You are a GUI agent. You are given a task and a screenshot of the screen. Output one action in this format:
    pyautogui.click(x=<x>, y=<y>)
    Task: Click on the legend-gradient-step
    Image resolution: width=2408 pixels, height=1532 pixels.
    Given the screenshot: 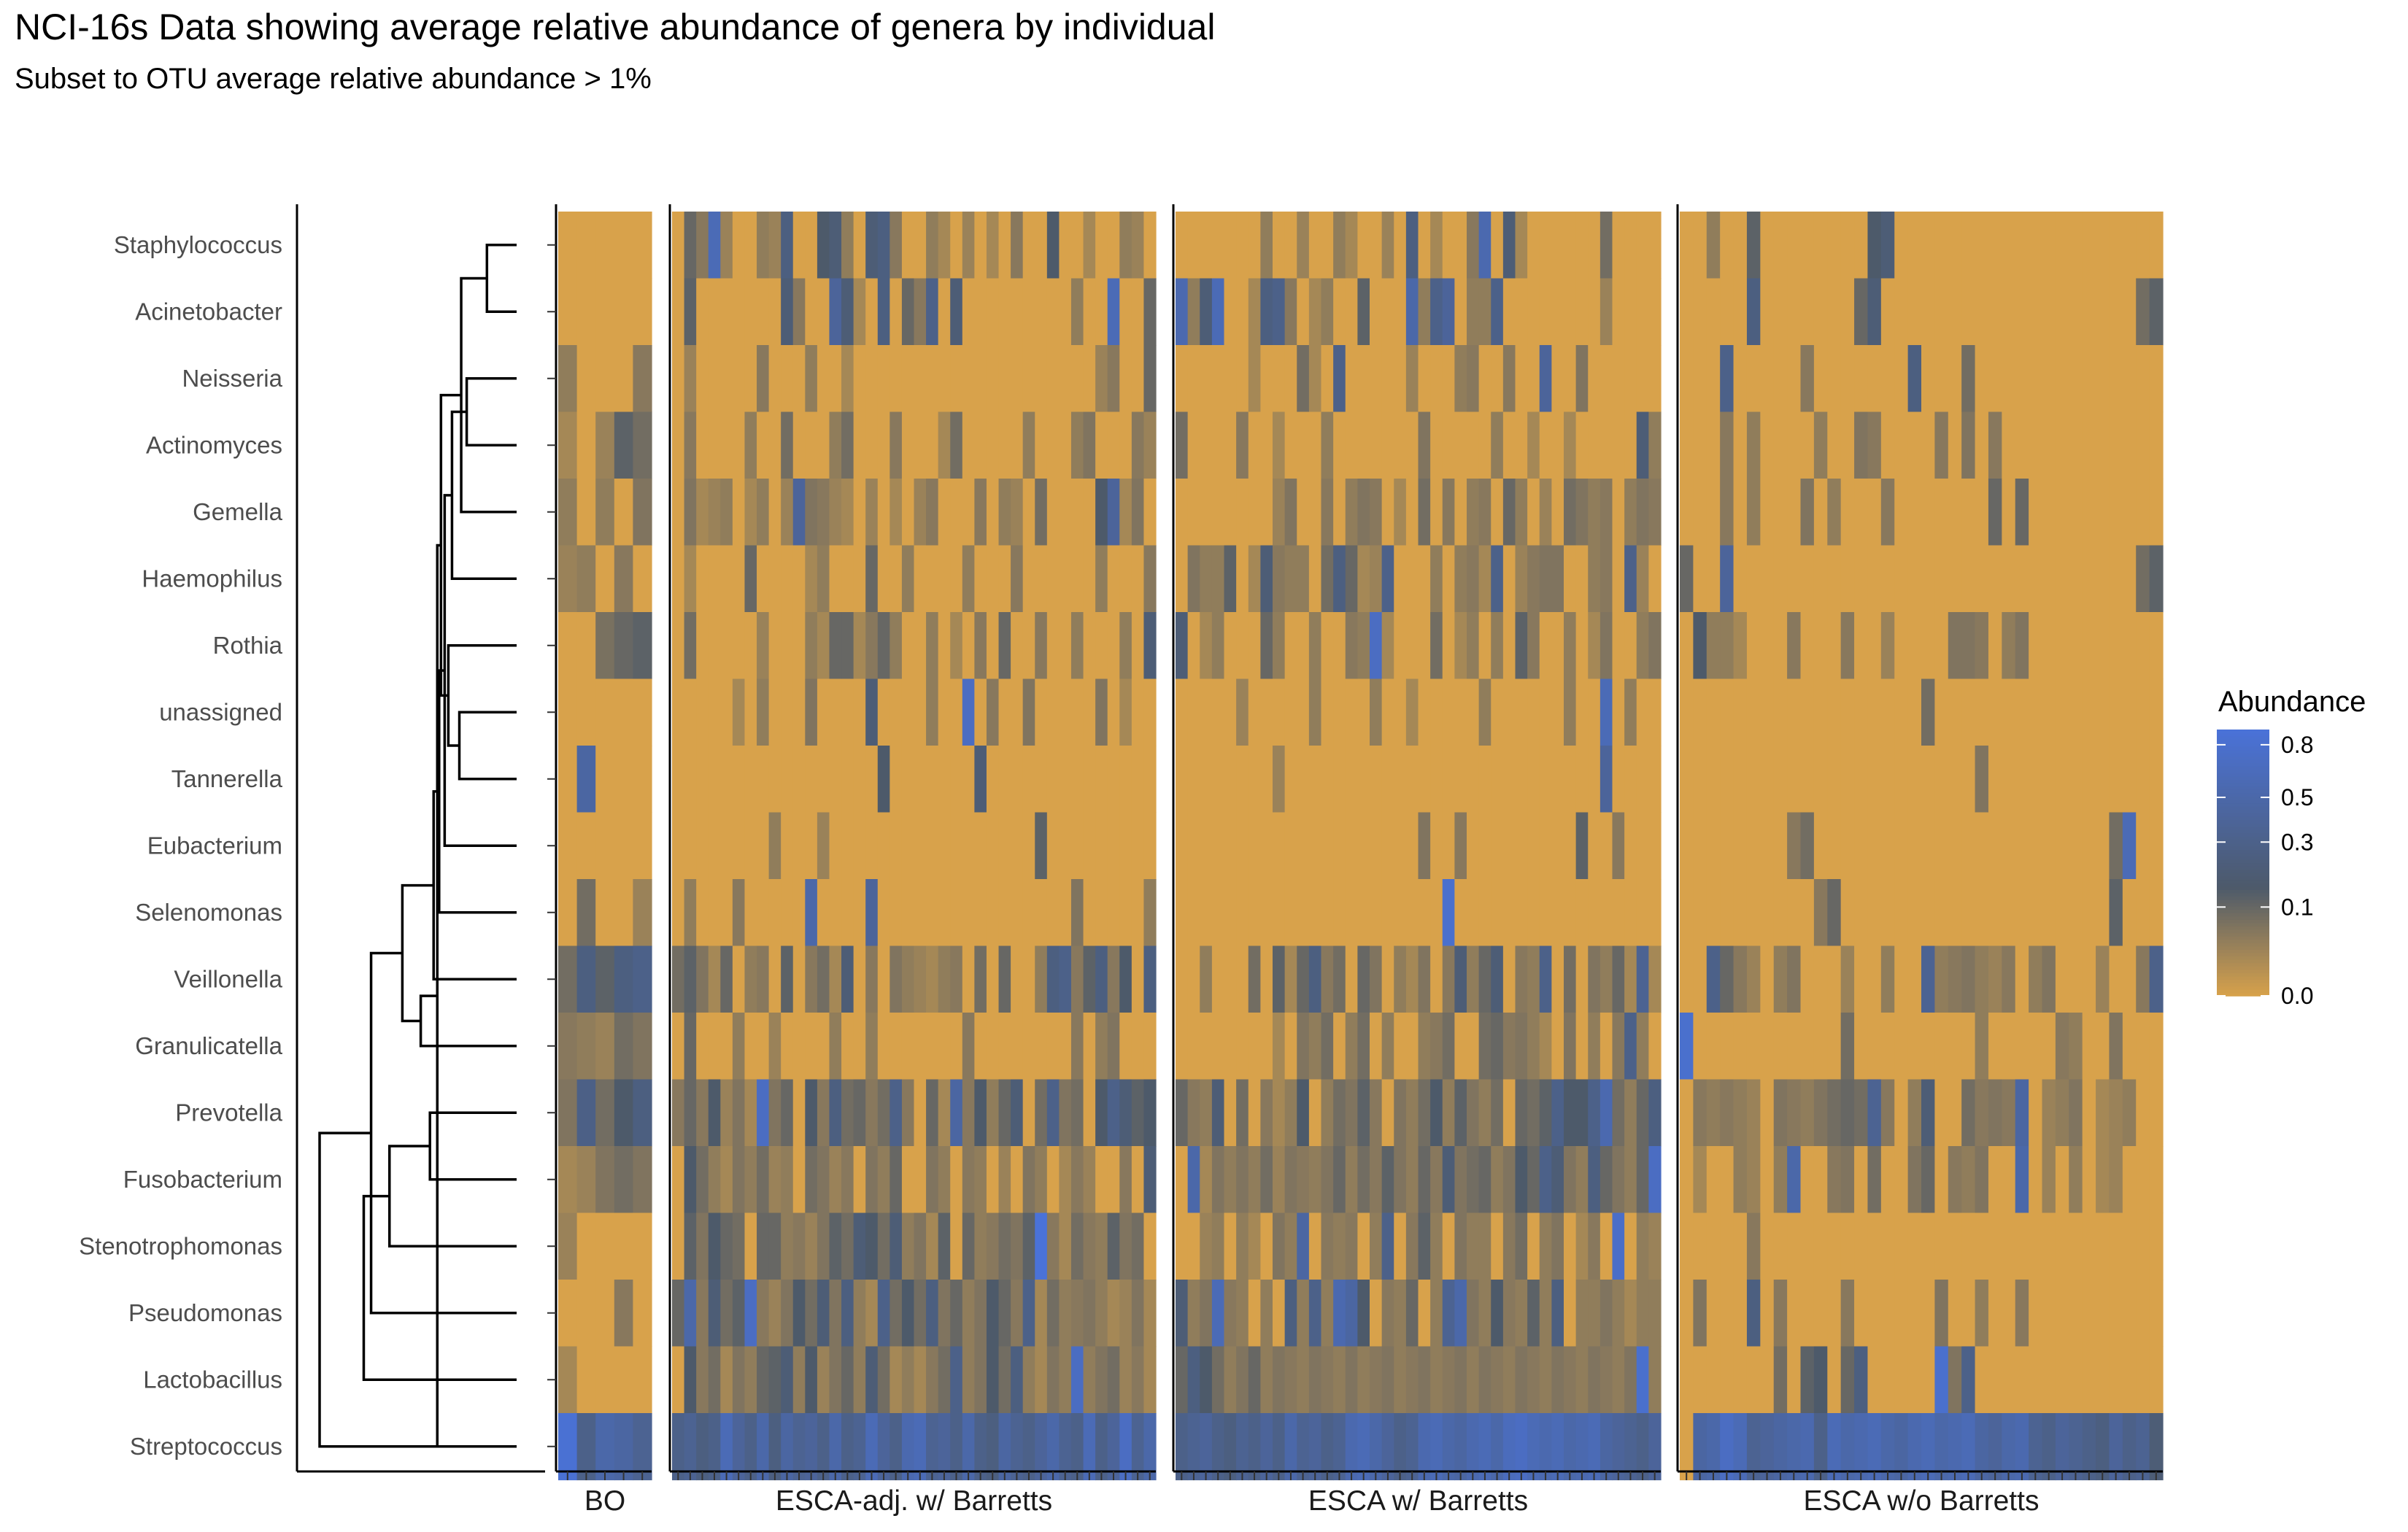 What is the action you would take?
    pyautogui.click(x=2243, y=841)
    